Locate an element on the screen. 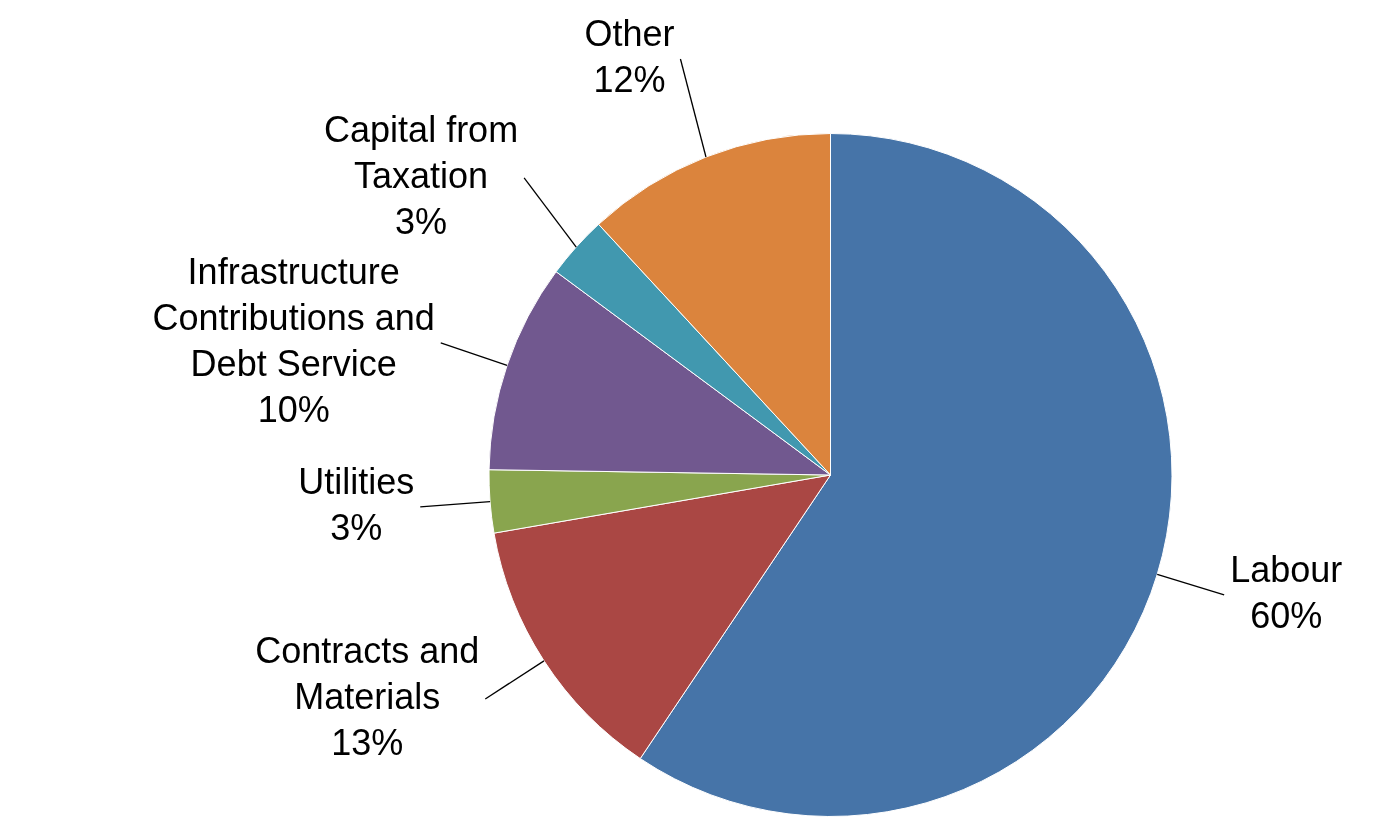  data-label: 10% is located at coordinates (293, 409).